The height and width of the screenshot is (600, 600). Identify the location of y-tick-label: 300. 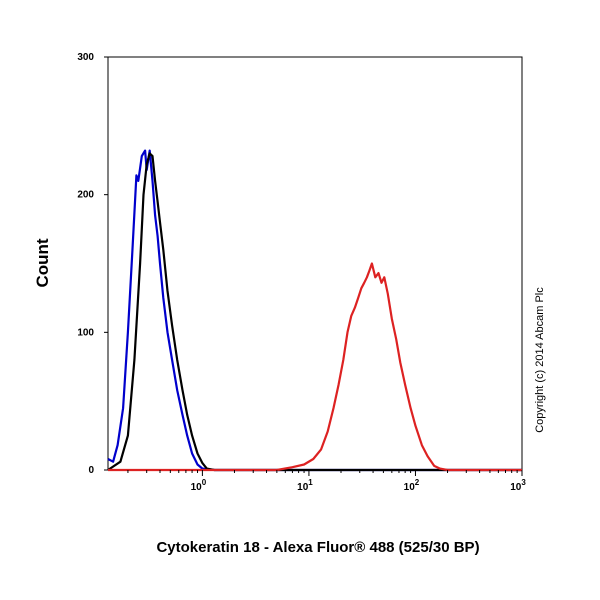
(85, 57).